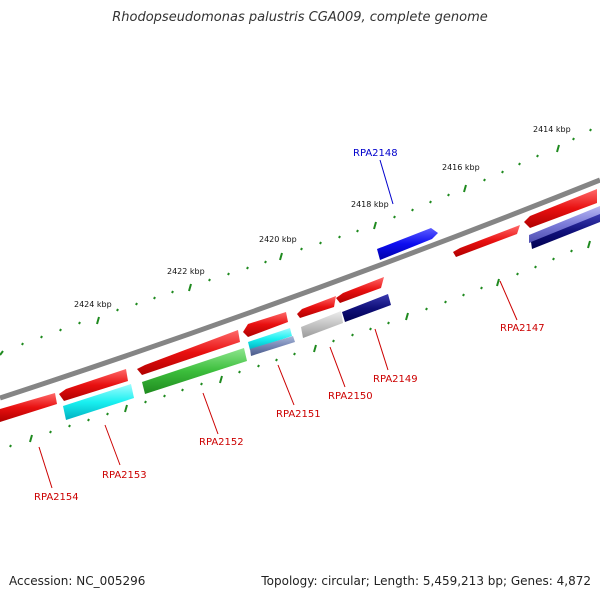 The height and width of the screenshot is (600, 600). Describe the element at coordinates (272, 346) in the screenshot. I see `feature-steel` at that location.